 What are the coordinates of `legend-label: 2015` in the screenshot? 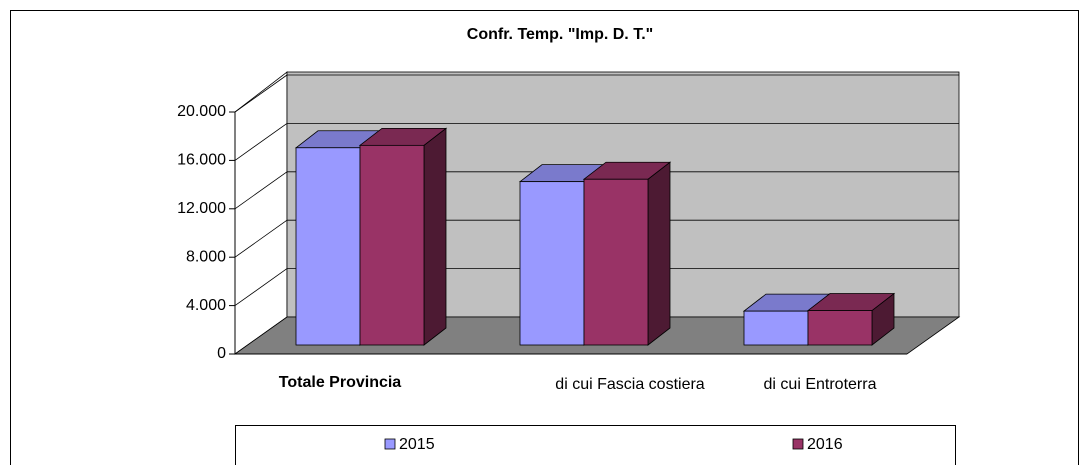 It's located at (417, 444).